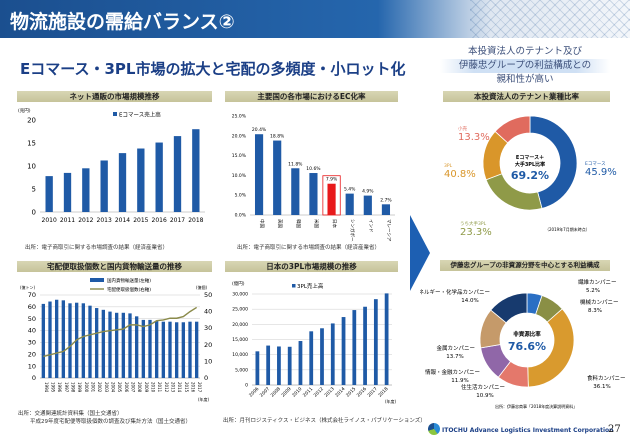  I want to click on y-tick-label: 5, so click(34, 189).